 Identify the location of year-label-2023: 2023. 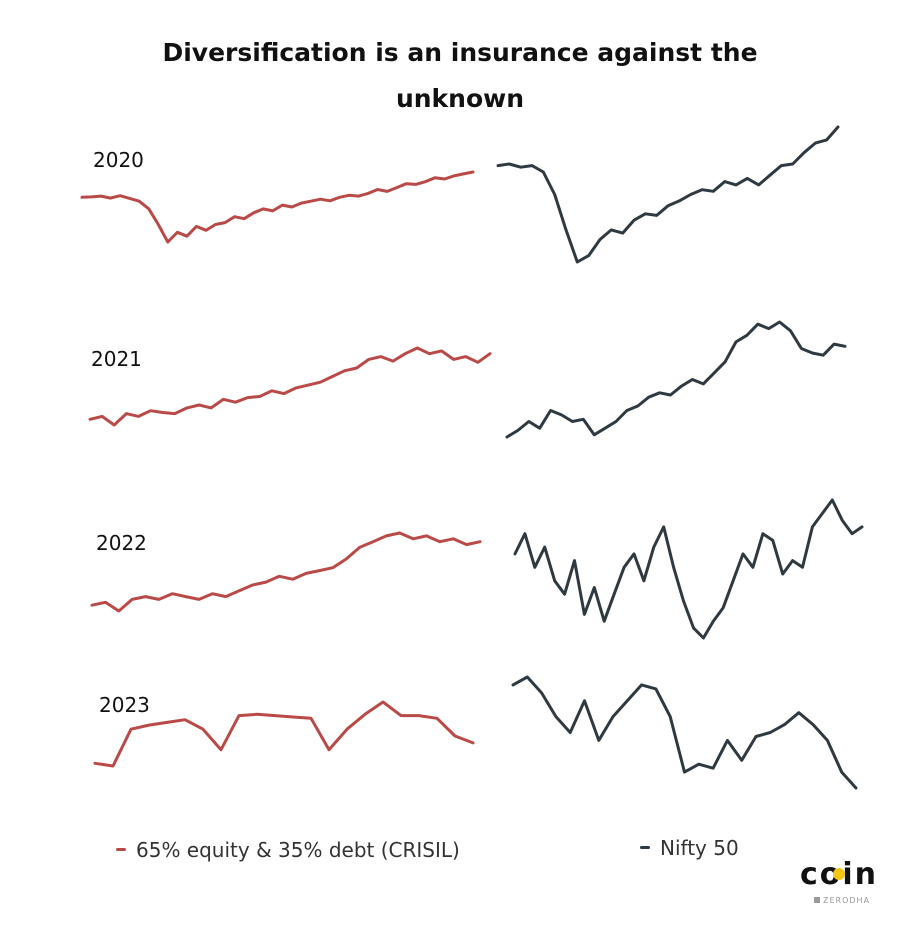
(124, 705).